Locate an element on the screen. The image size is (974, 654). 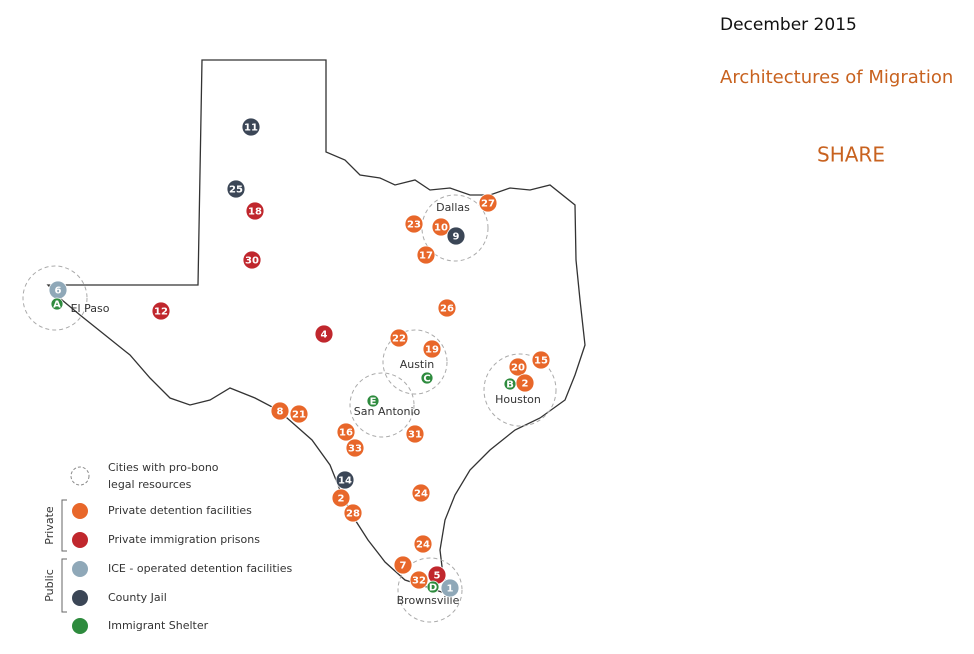
facility-marker: 19 is located at coordinates (432, 349).